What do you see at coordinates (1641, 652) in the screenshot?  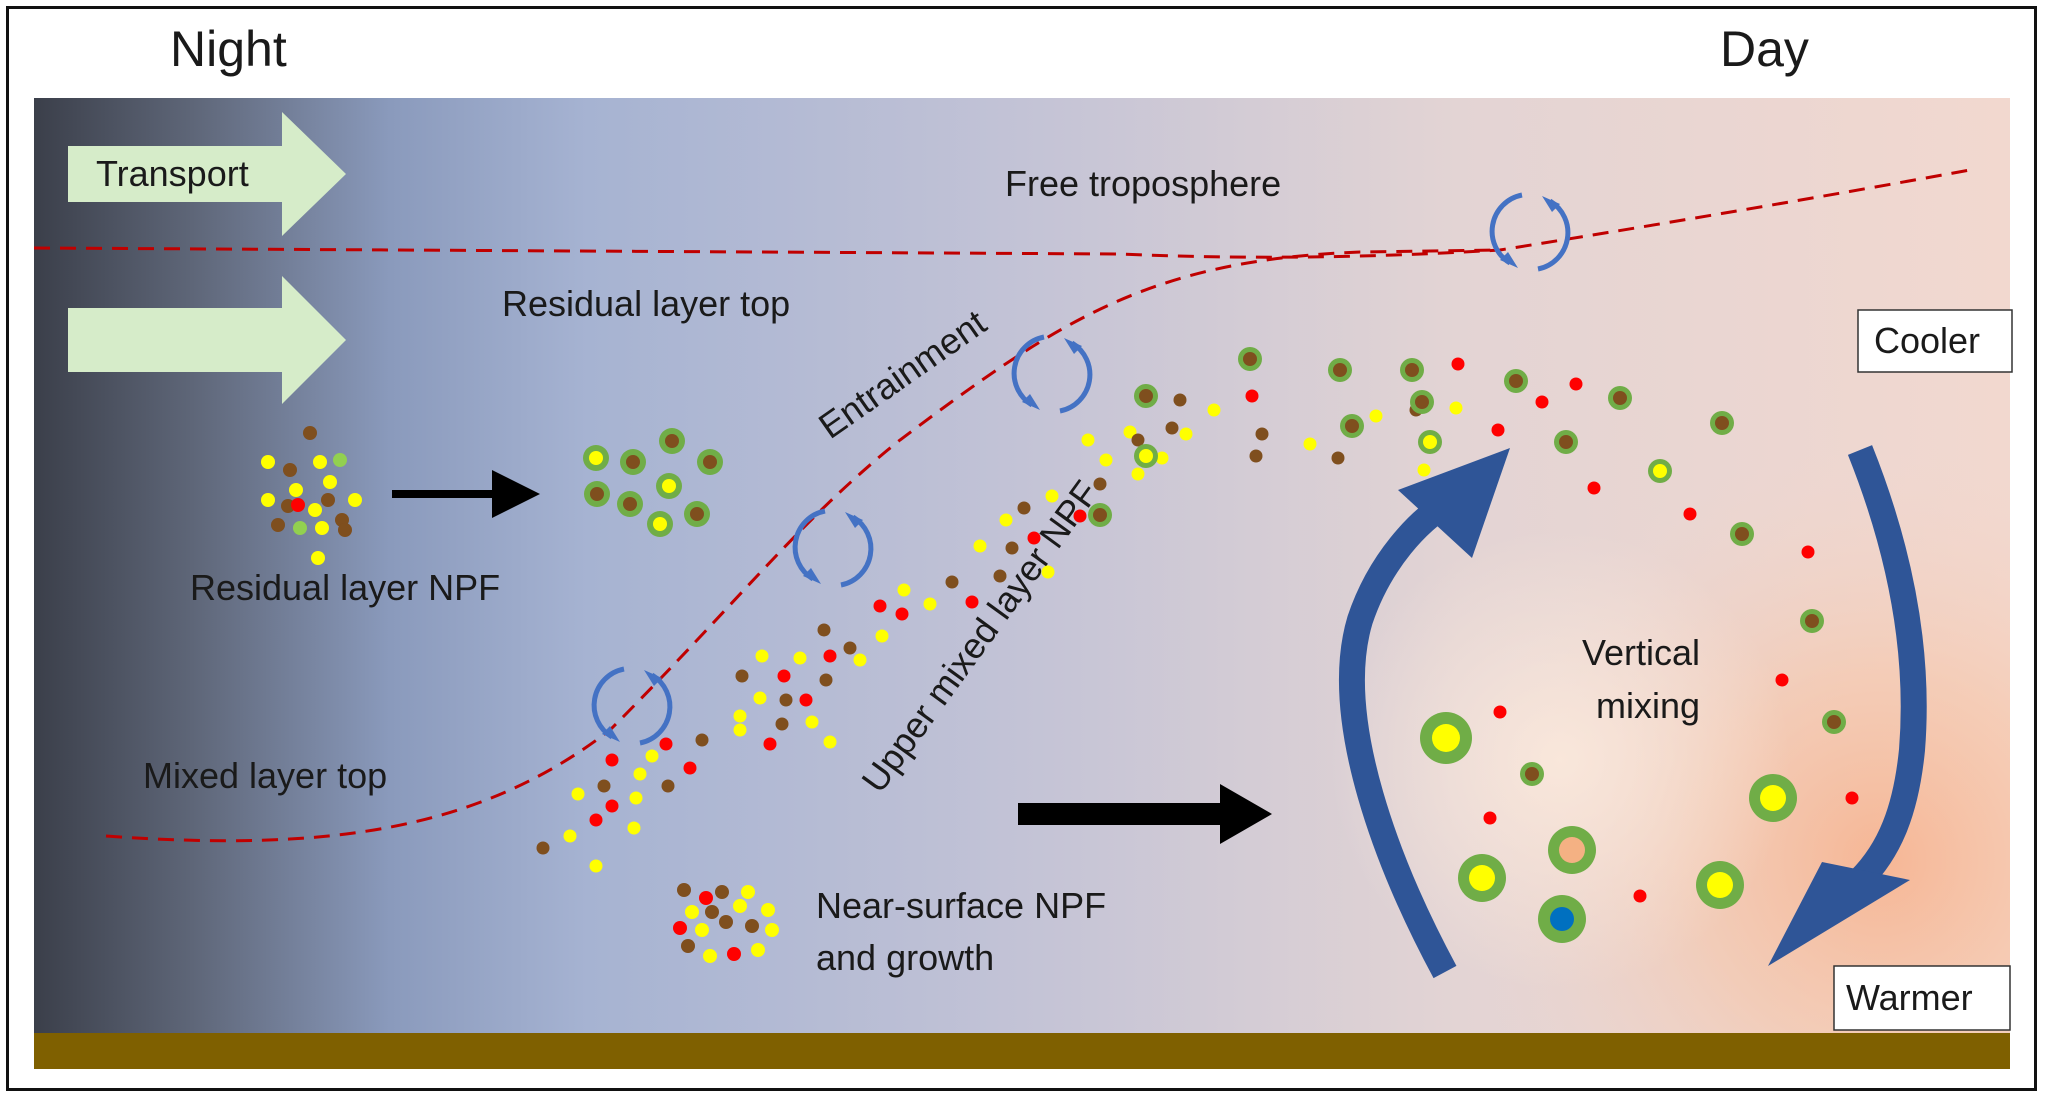 I see `vertical-mixing-label-line1: Vertical` at bounding box center [1641, 652].